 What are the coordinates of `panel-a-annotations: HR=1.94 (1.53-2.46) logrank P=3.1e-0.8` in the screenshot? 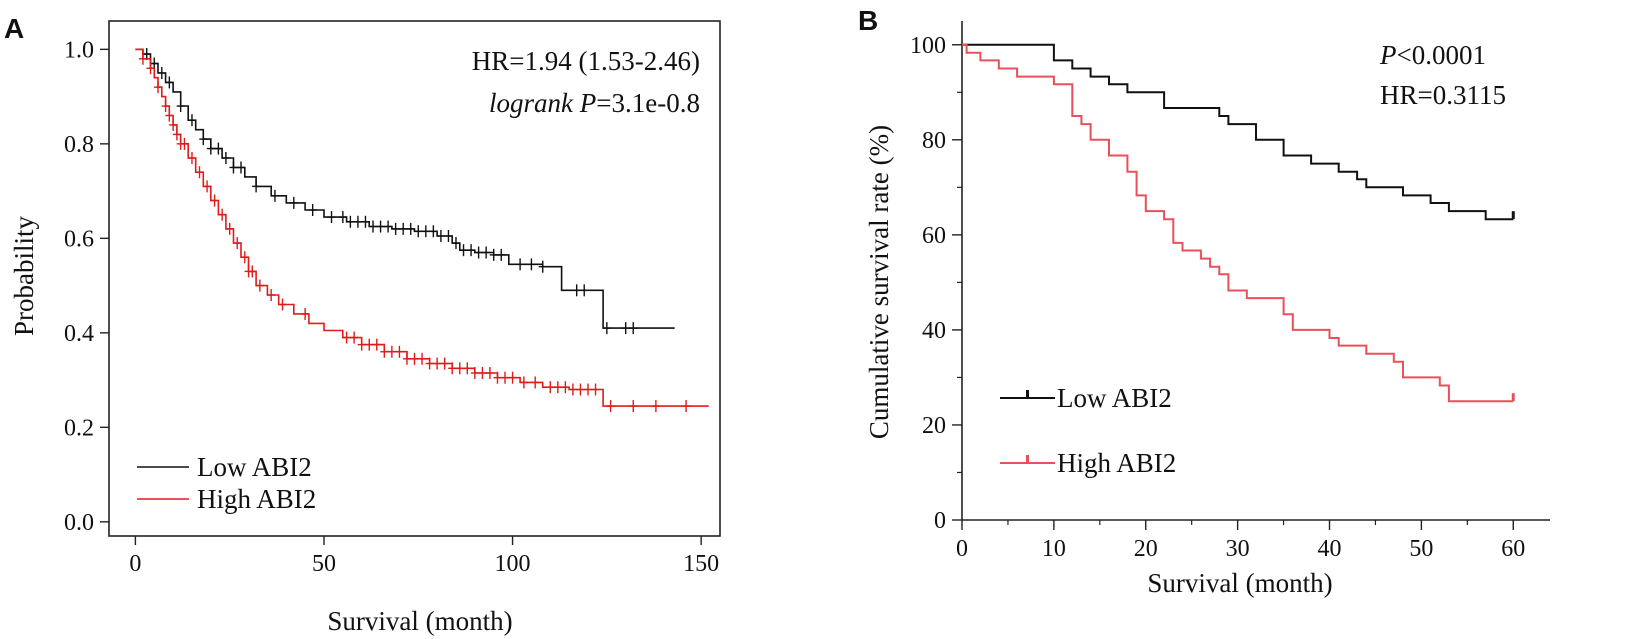 It's located at (586, 82).